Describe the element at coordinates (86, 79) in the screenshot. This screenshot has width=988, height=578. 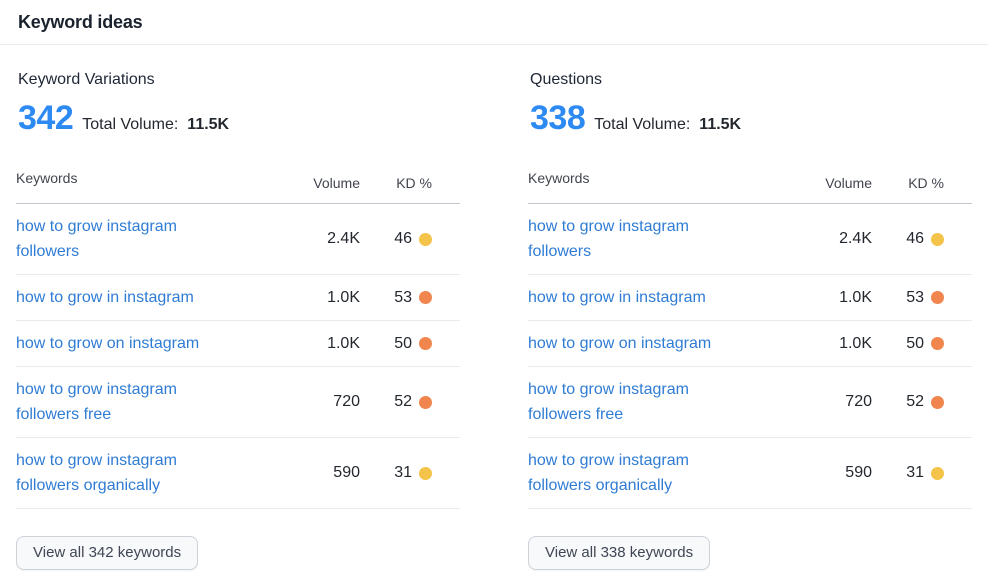
I see `section-heading: Keyword Variations` at that location.